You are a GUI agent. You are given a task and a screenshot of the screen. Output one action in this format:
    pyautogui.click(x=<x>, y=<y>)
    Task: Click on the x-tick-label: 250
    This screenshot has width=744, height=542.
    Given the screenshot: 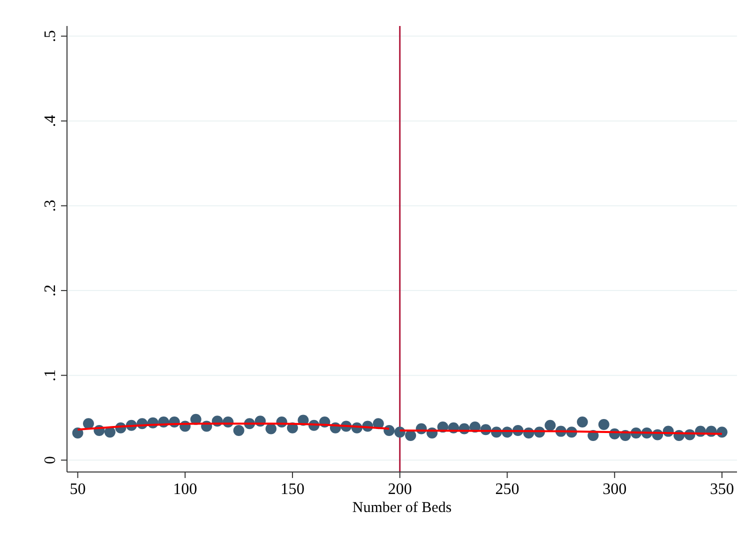 What is the action you would take?
    pyautogui.click(x=507, y=489)
    